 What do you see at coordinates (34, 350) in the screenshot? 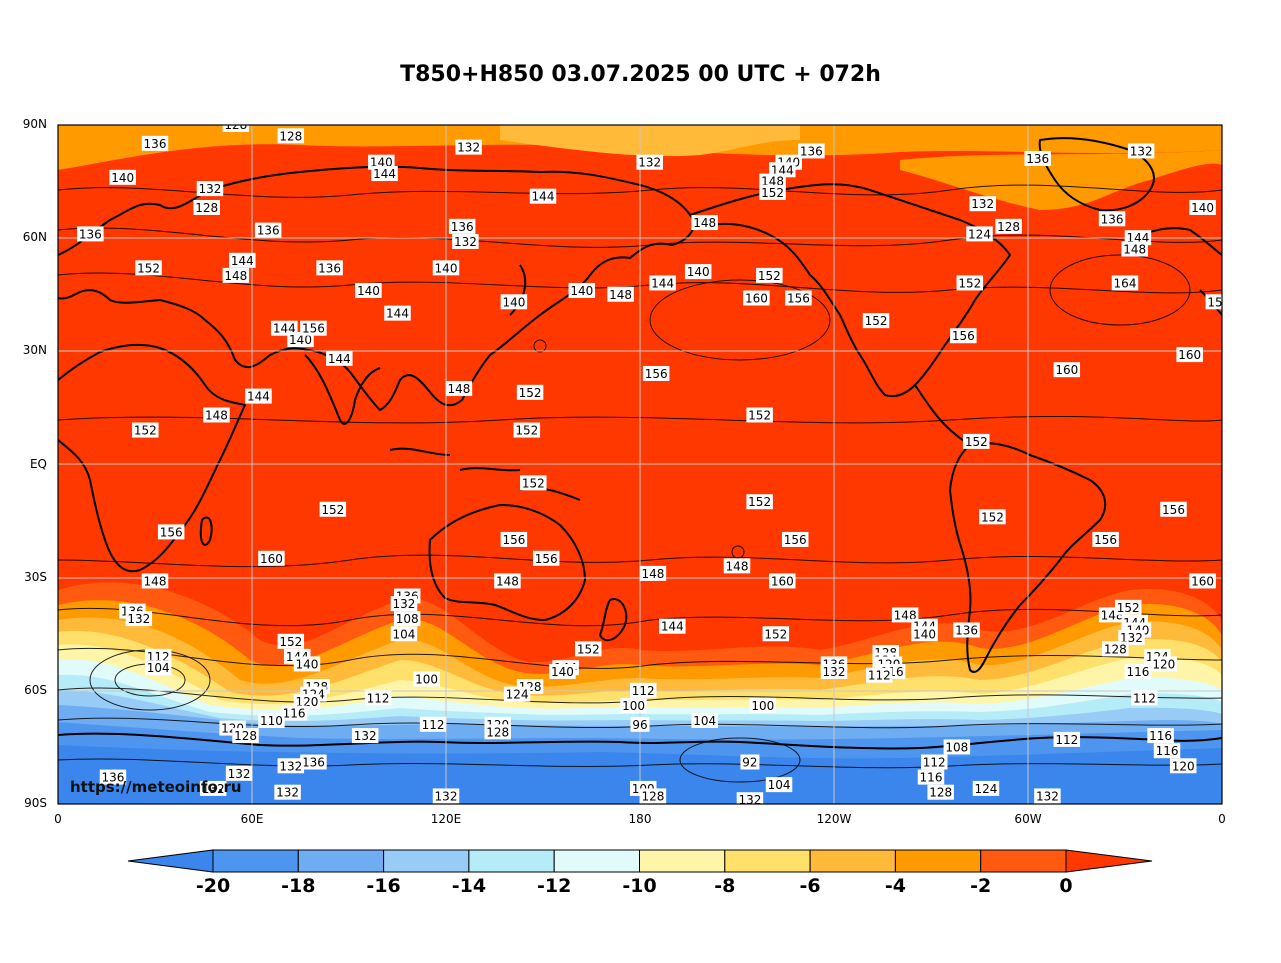
I see `lat-tick-label: 30N` at bounding box center [34, 350].